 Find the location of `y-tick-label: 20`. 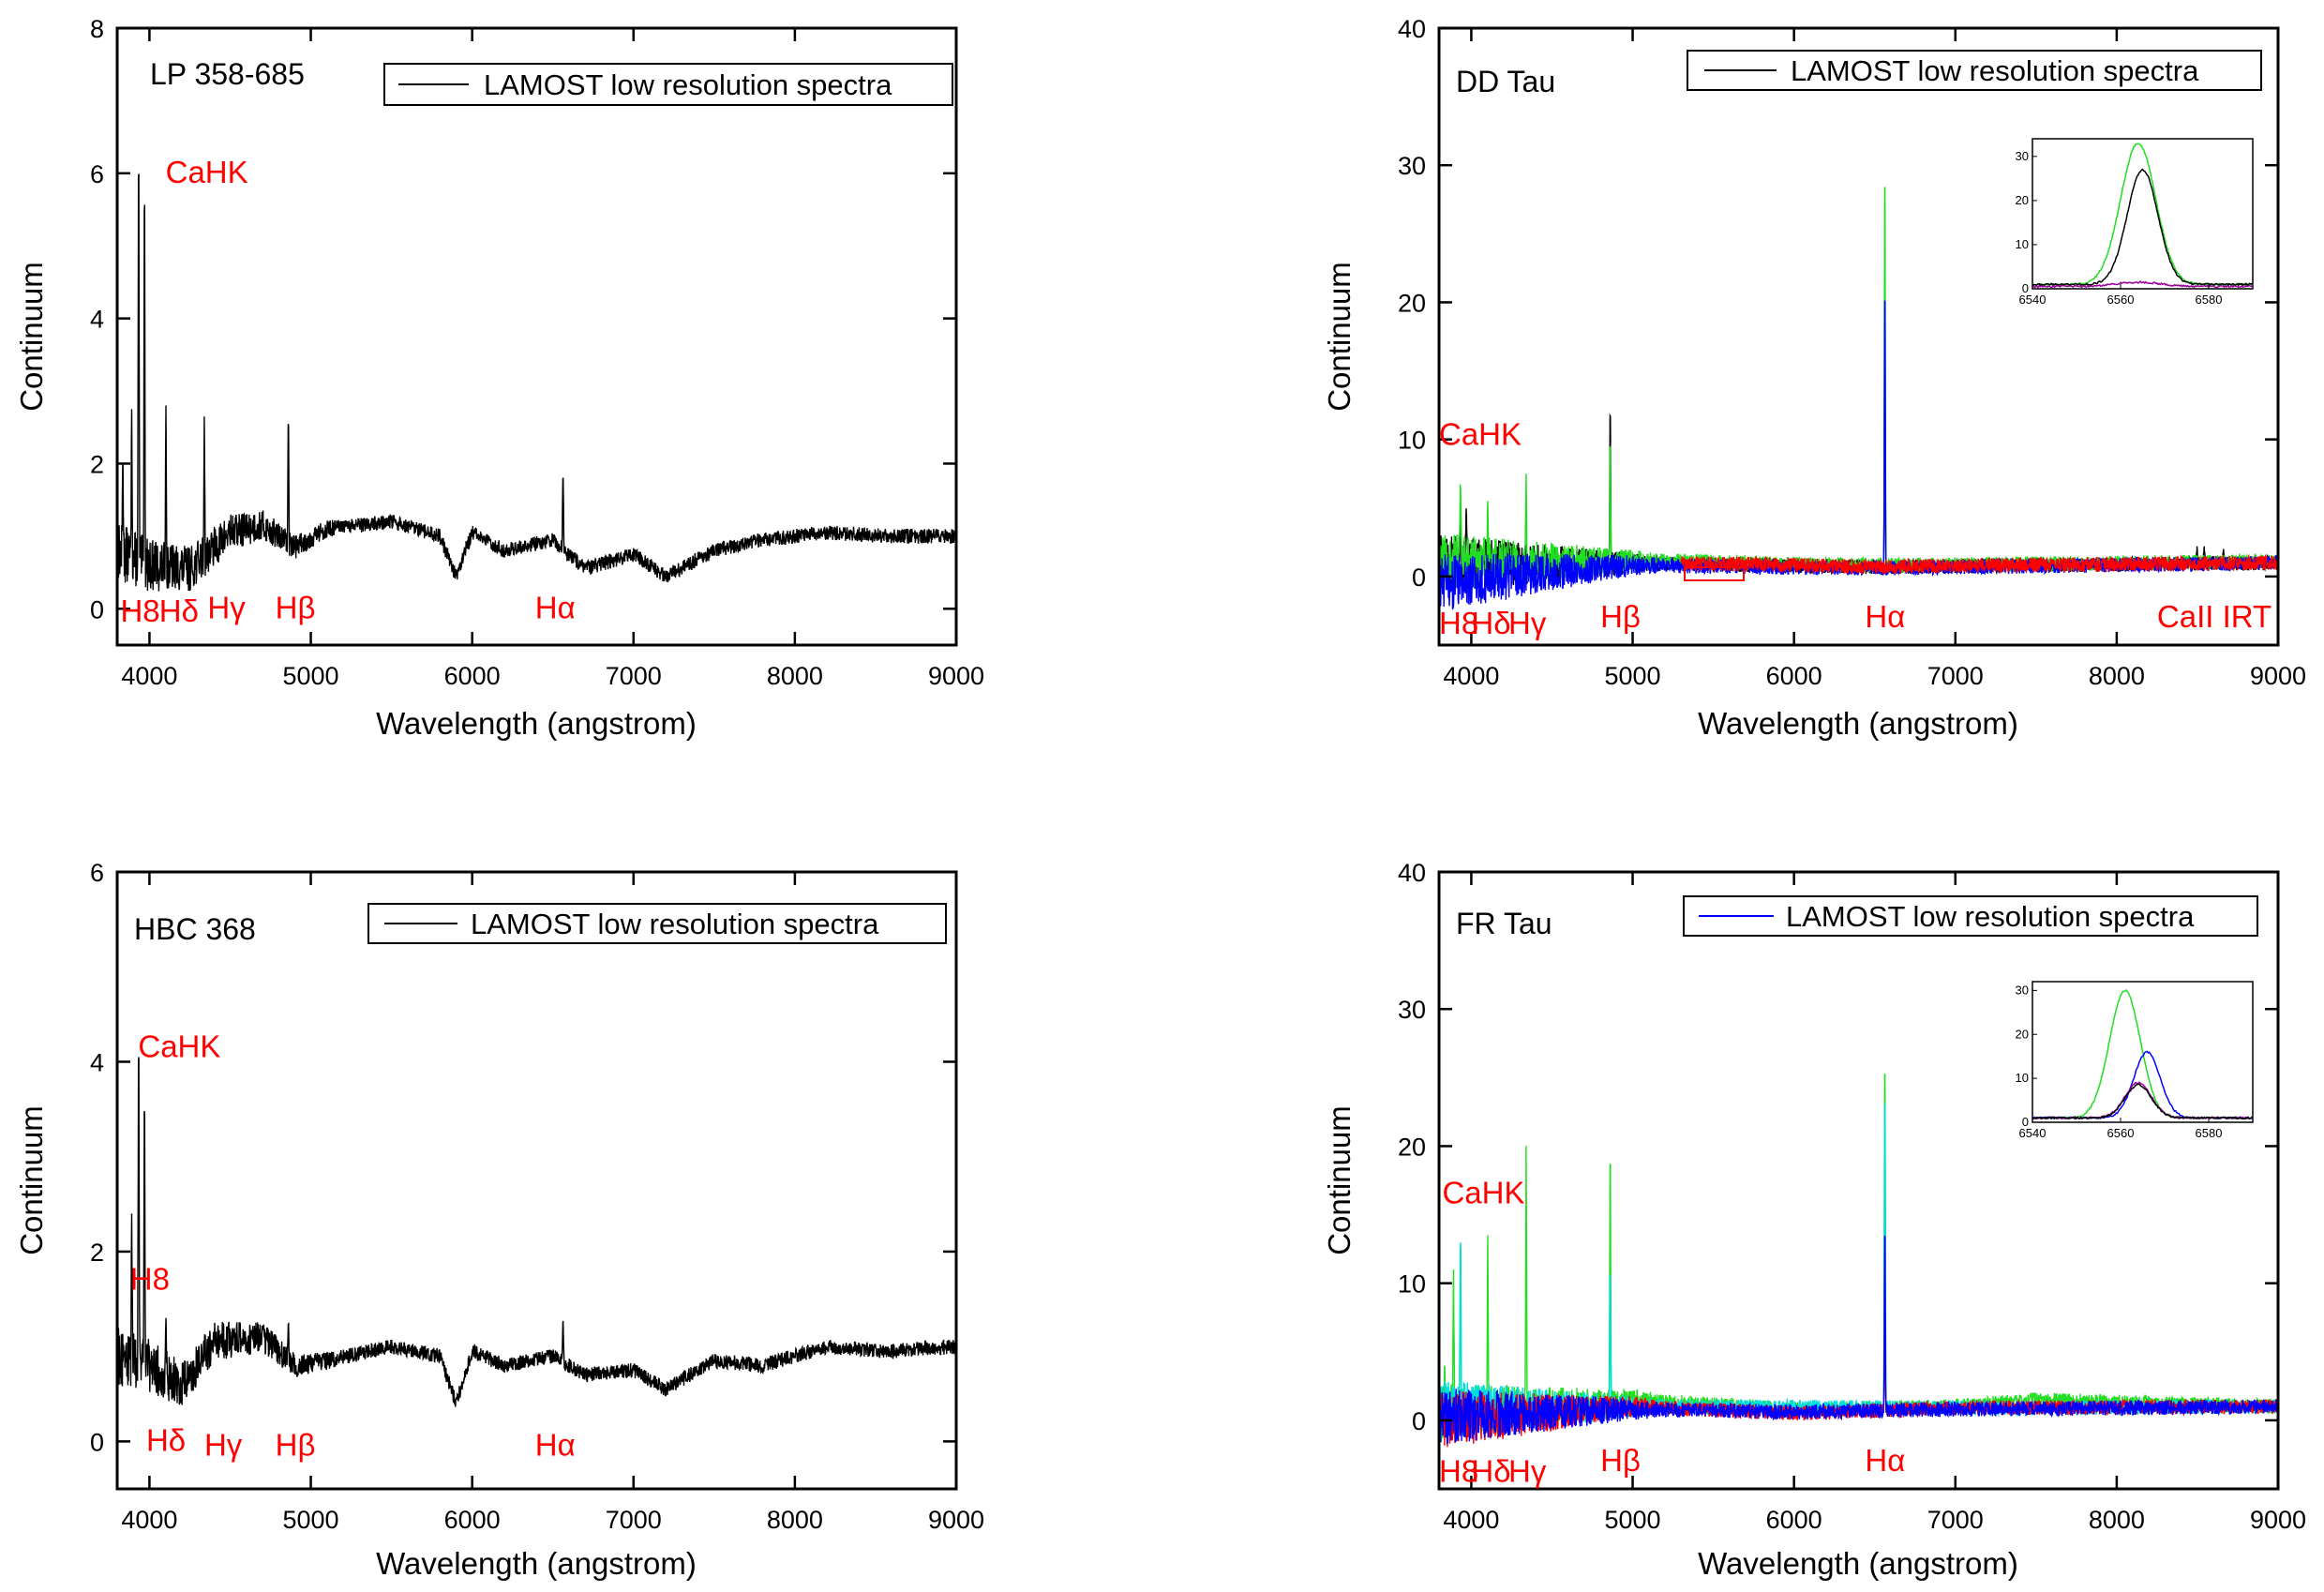

y-tick-label: 20 is located at coordinates (1412, 303).